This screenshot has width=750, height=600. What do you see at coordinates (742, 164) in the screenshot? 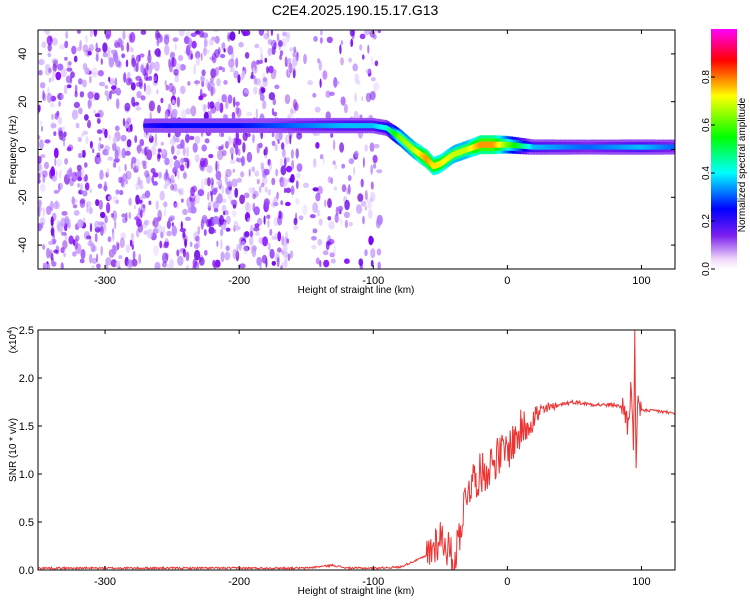
I see `colorbar-label: Normalized spectral amplitude` at bounding box center [742, 164].